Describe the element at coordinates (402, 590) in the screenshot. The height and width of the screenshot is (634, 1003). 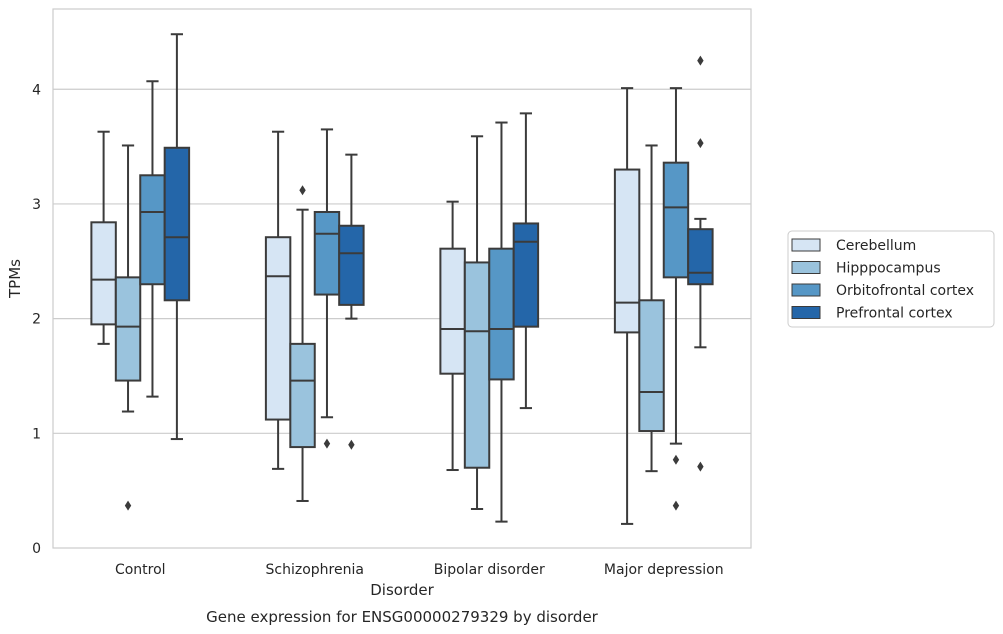
I see `x-axis-label: Disorder` at that location.